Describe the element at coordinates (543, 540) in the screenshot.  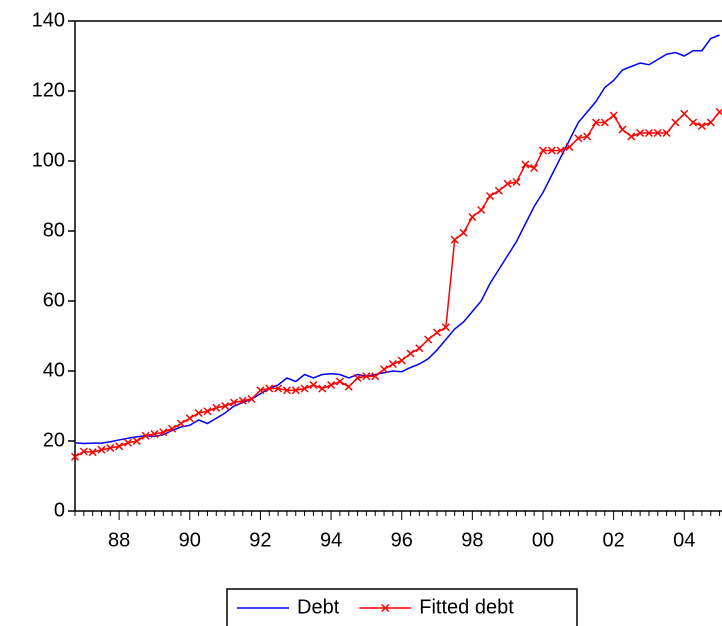
I see `x-tick-label: 00` at that location.